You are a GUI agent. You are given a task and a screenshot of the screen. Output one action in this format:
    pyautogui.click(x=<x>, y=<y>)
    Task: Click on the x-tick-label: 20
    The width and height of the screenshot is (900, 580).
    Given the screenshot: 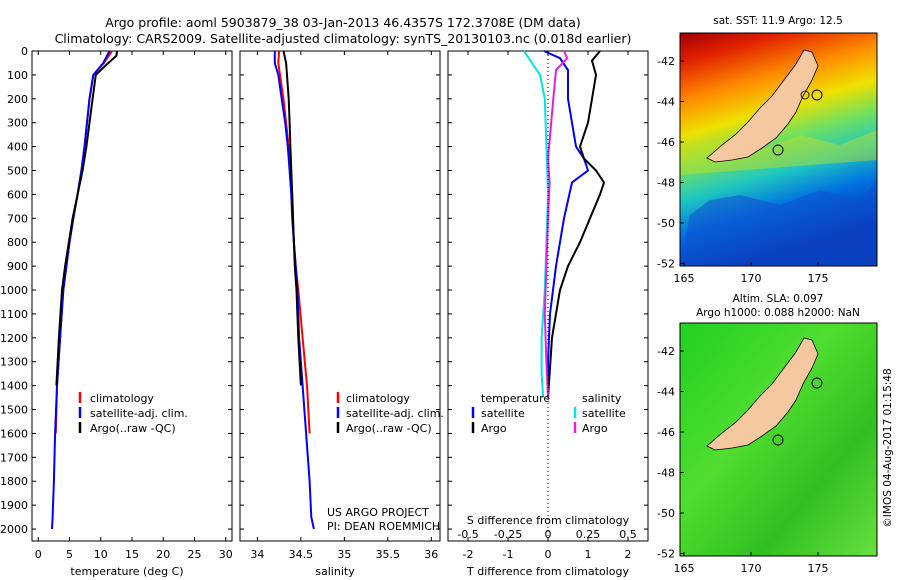 What is the action you would take?
    pyautogui.click(x=163, y=554)
    